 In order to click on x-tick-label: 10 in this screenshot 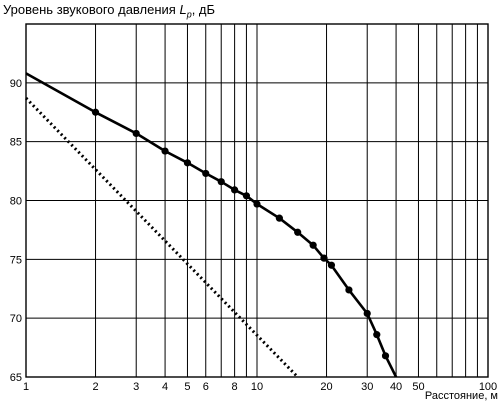, I will do `click(257, 387)`.